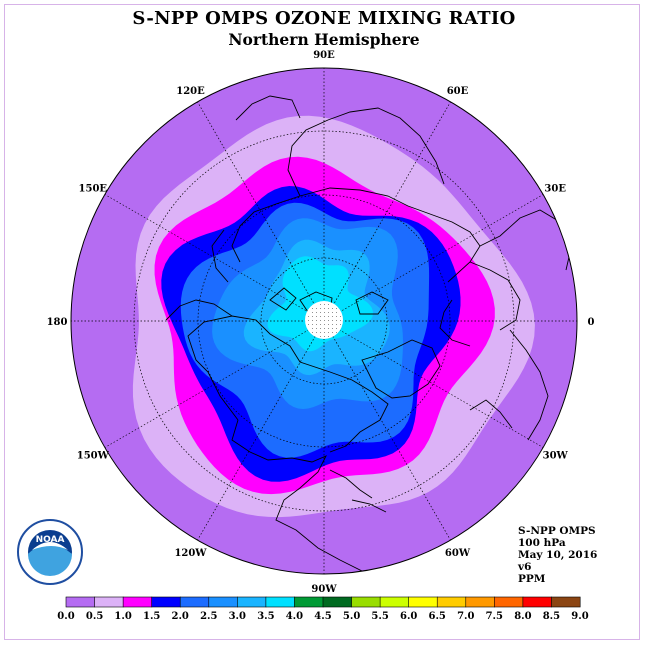 The height and width of the screenshot is (648, 648). I want to click on longitude-label: 30E, so click(555, 189).